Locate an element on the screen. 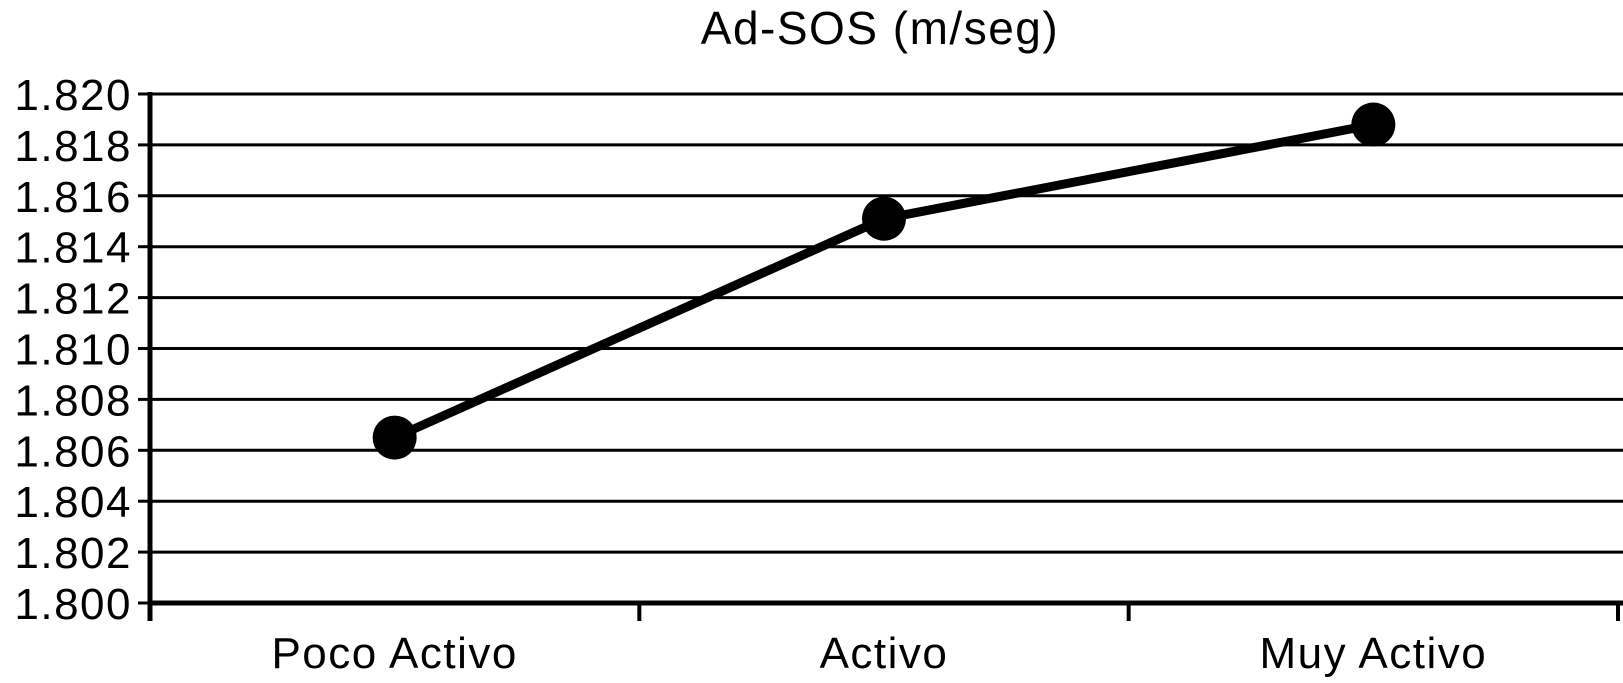 This screenshot has height=683, width=1623. y-tick-label: 1.812 is located at coordinates (73, 299).